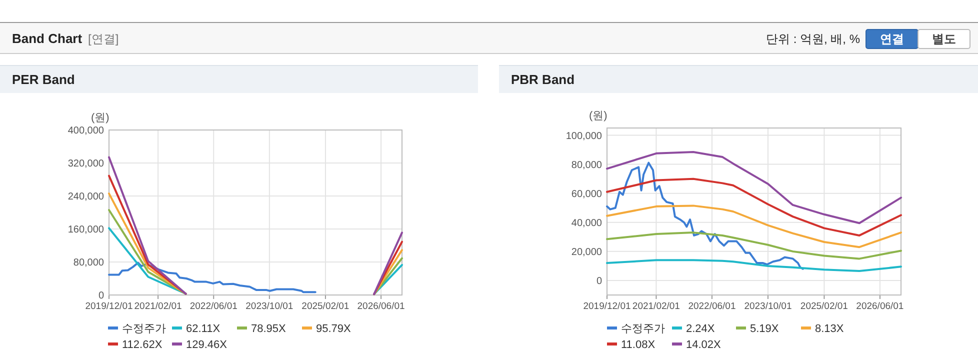 This screenshot has height=364, width=978. What do you see at coordinates (86, 164) in the screenshot?
I see `y-tick-label: 320,000` at bounding box center [86, 164].